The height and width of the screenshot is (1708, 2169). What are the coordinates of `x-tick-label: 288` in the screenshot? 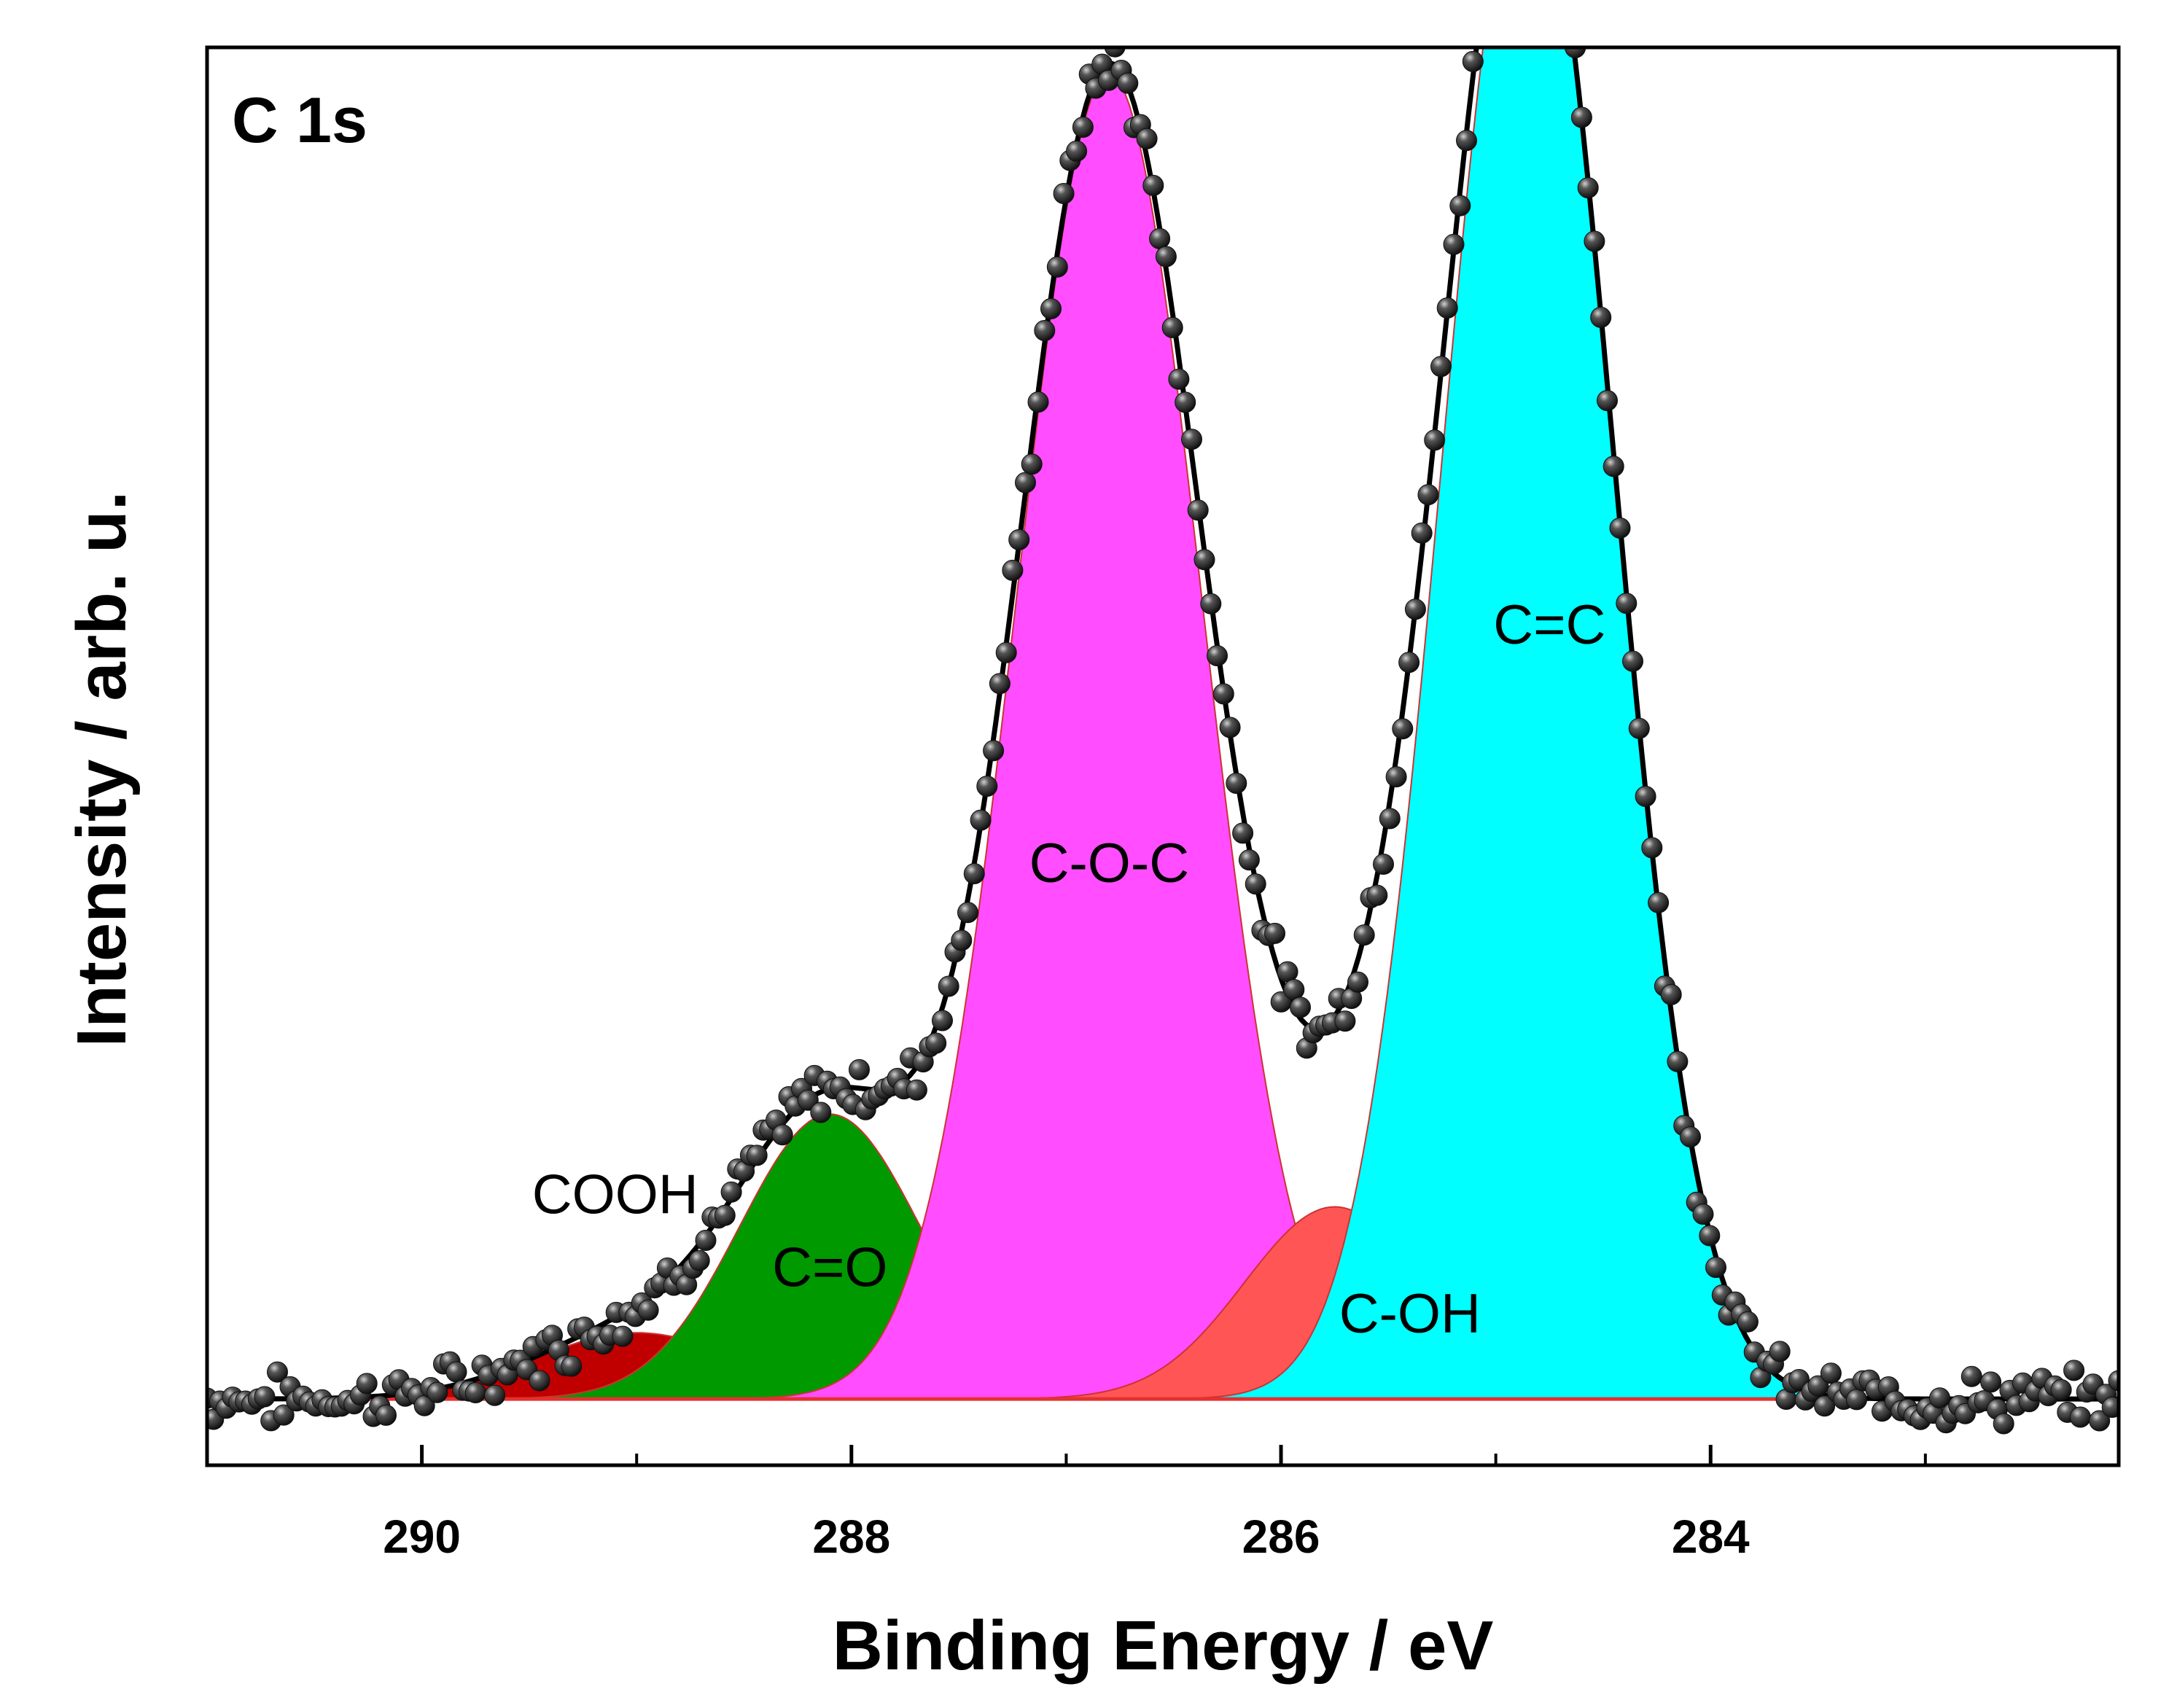 It's located at (851, 1536).